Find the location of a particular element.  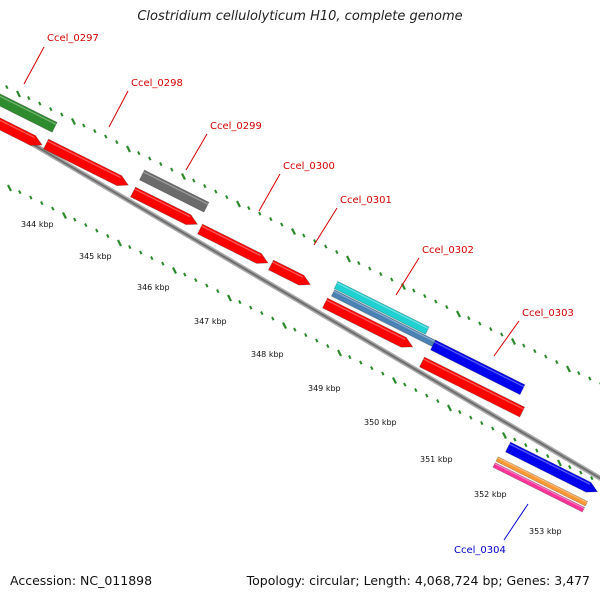

gene-callout-ccel-0304: Ccel_0304 is located at coordinates (491, 529).